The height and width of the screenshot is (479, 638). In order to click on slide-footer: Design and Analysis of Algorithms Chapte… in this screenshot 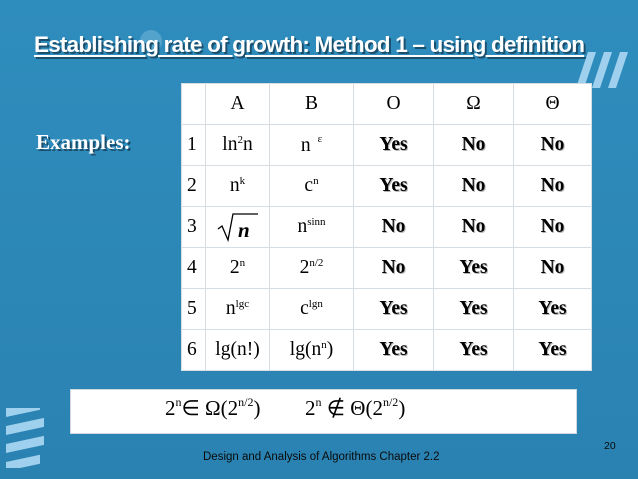, I will do `click(321, 457)`.